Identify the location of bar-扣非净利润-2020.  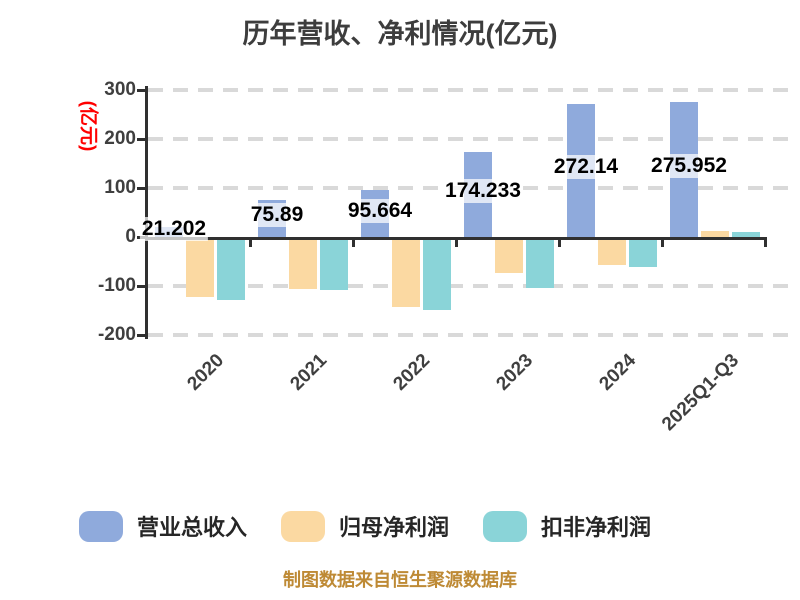
(231, 270).